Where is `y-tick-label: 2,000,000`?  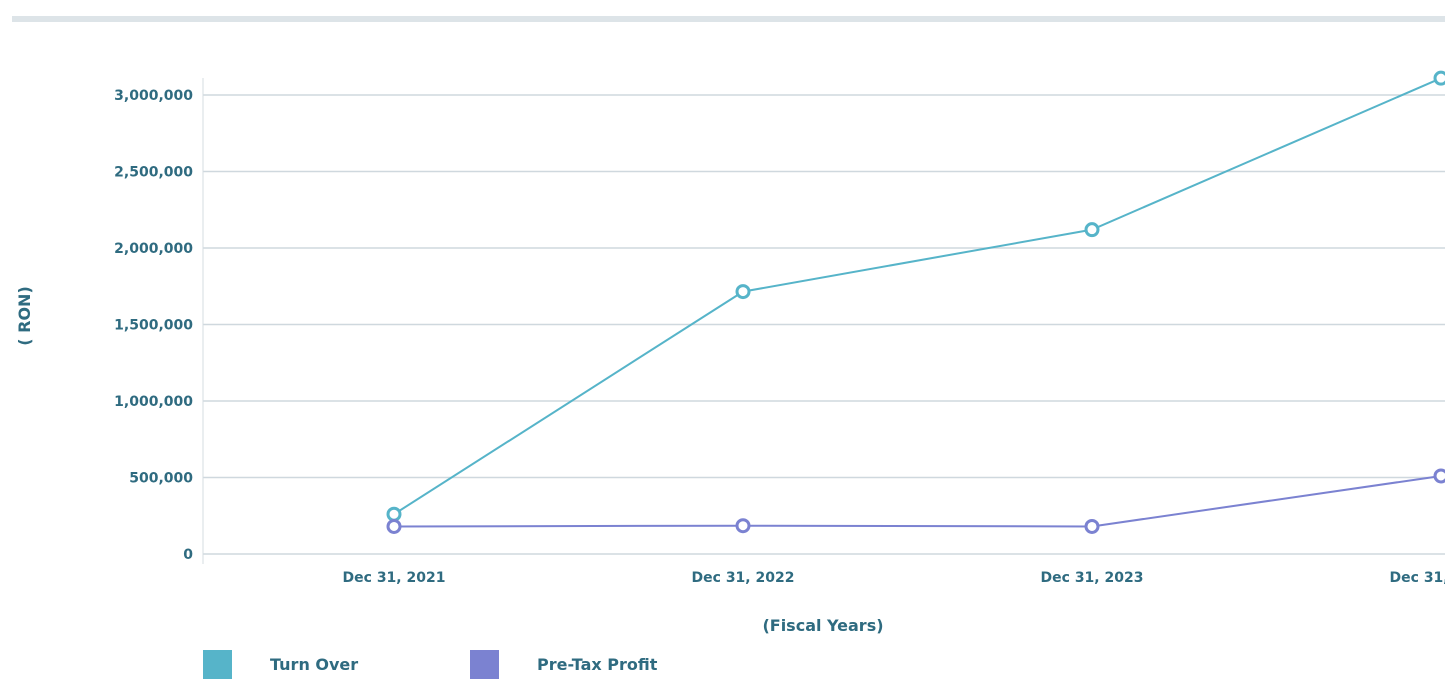 y-tick-label: 2,000,000 is located at coordinates (153, 249).